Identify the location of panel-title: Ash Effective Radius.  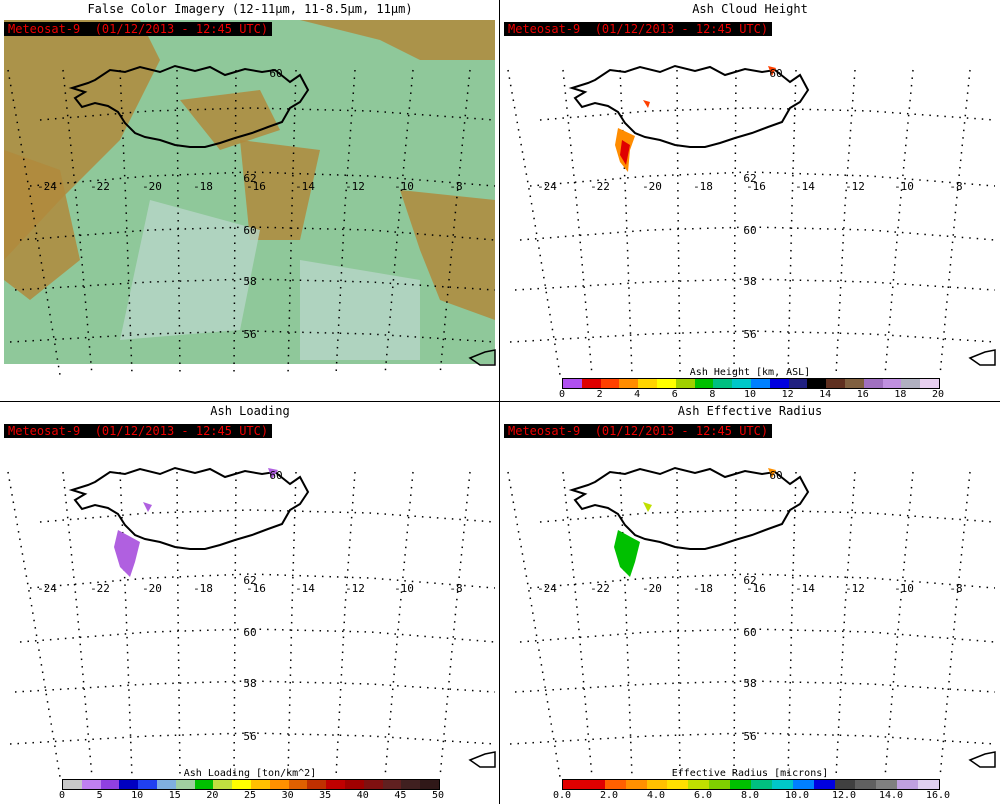
(750, 411).